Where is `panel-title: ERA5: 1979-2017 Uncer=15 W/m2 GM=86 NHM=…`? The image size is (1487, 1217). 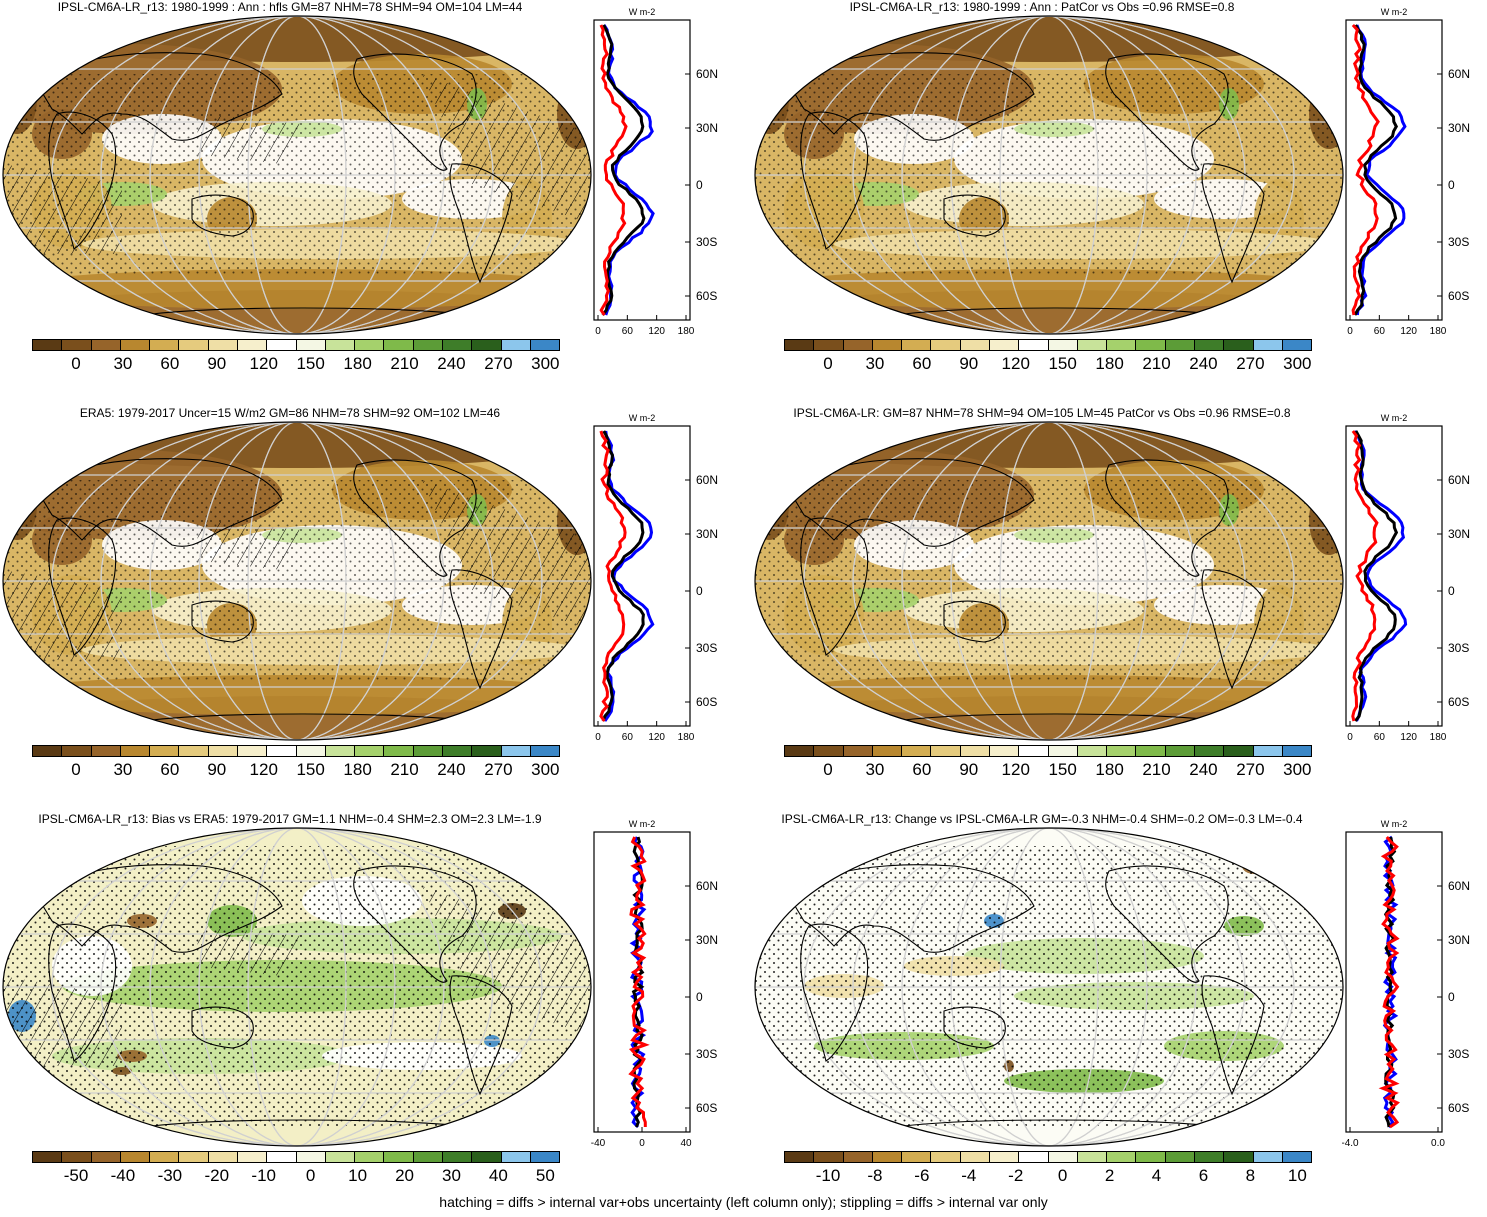
panel-title: ERA5: 1979-2017 Uncer=15 W/m2 GM=86 NHM=… is located at coordinates (290, 413).